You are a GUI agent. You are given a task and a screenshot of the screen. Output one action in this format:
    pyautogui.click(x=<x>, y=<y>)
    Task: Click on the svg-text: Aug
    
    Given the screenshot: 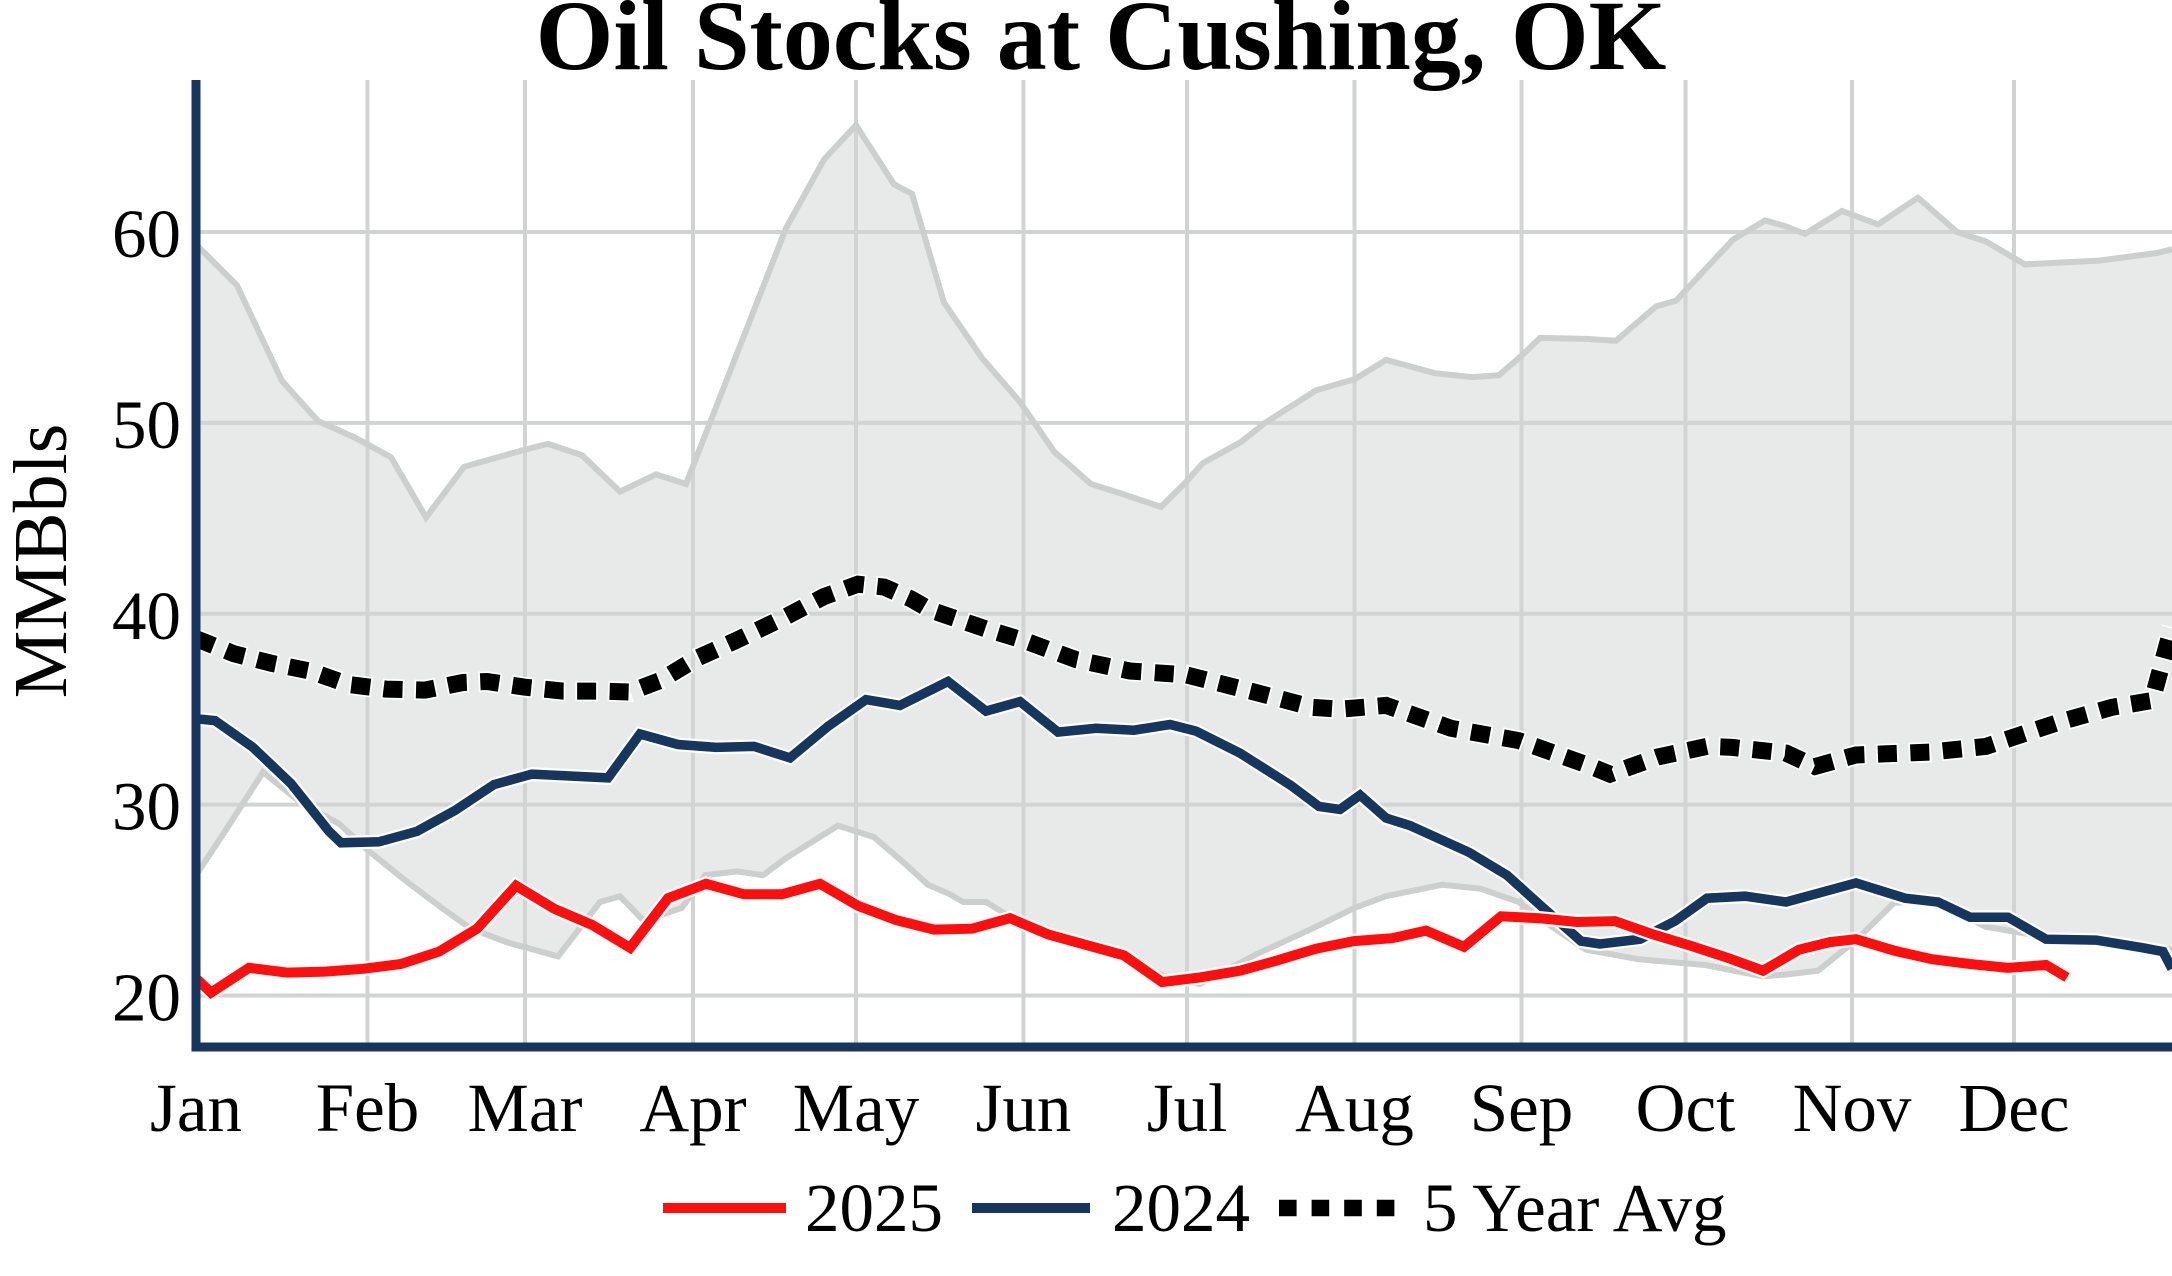 What is the action you would take?
    pyautogui.click(x=1354, y=1108)
    